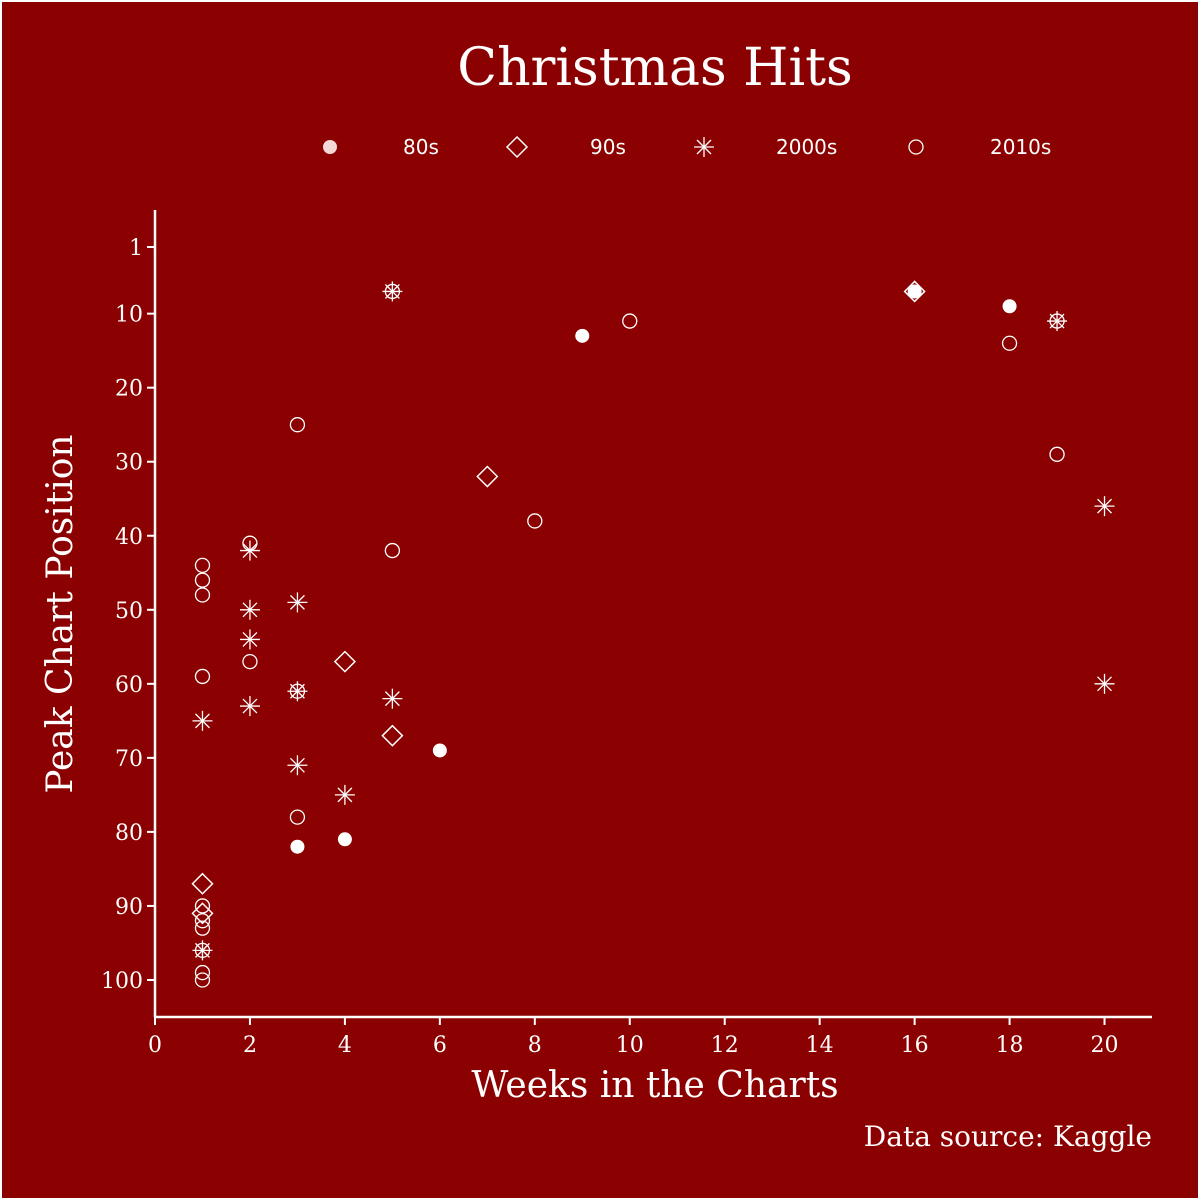  I want to click on y-tick-label: 70, so click(129, 759).